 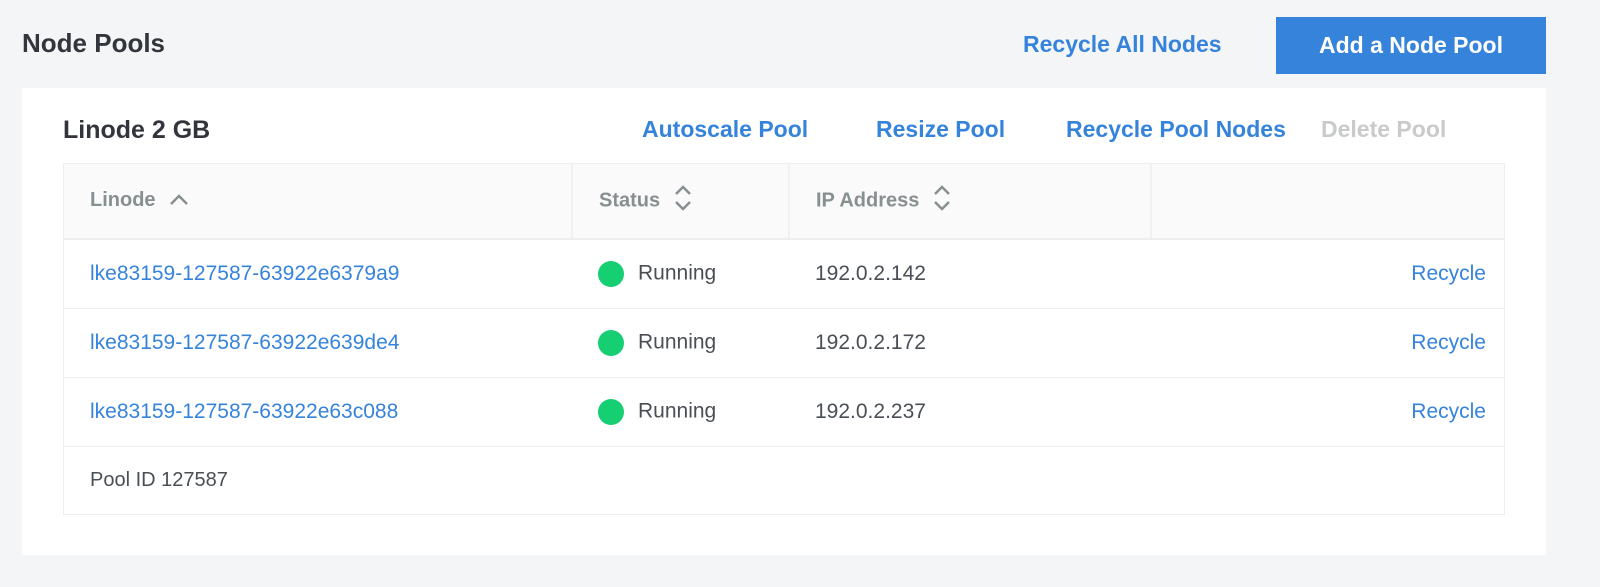 What do you see at coordinates (725, 129) in the screenshot?
I see `autoscale-pool-button: Autoscale Pool` at bounding box center [725, 129].